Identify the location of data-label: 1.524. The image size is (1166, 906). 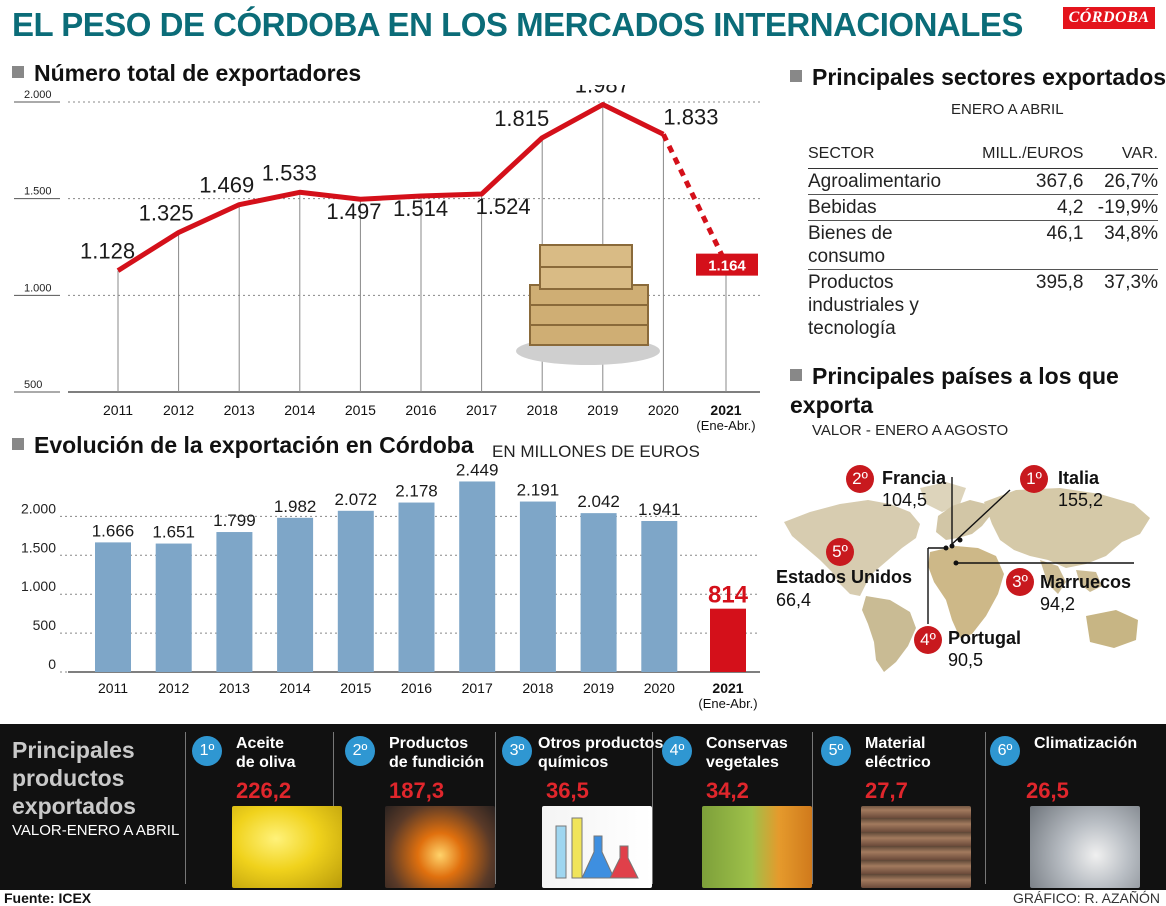
(503, 206).